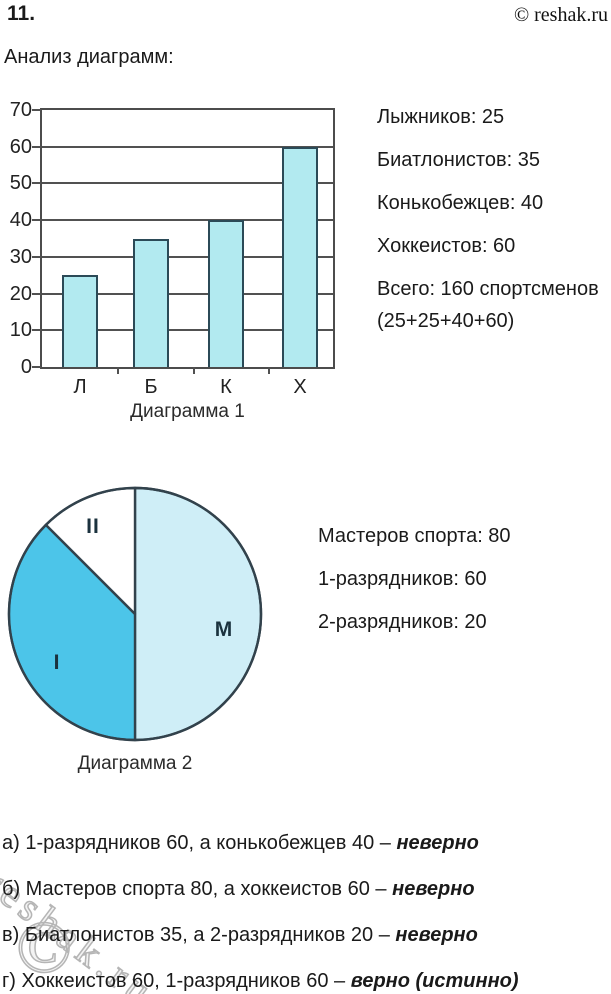 This screenshot has width=611, height=994. What do you see at coordinates (20, 256) in the screenshot?
I see `y-axis-label-30: 30` at bounding box center [20, 256].